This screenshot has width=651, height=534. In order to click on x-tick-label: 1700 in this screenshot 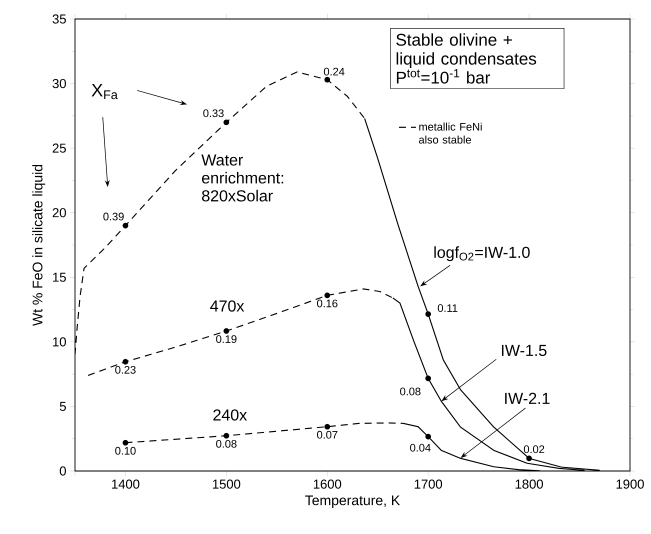, I will do `click(428, 484)`.